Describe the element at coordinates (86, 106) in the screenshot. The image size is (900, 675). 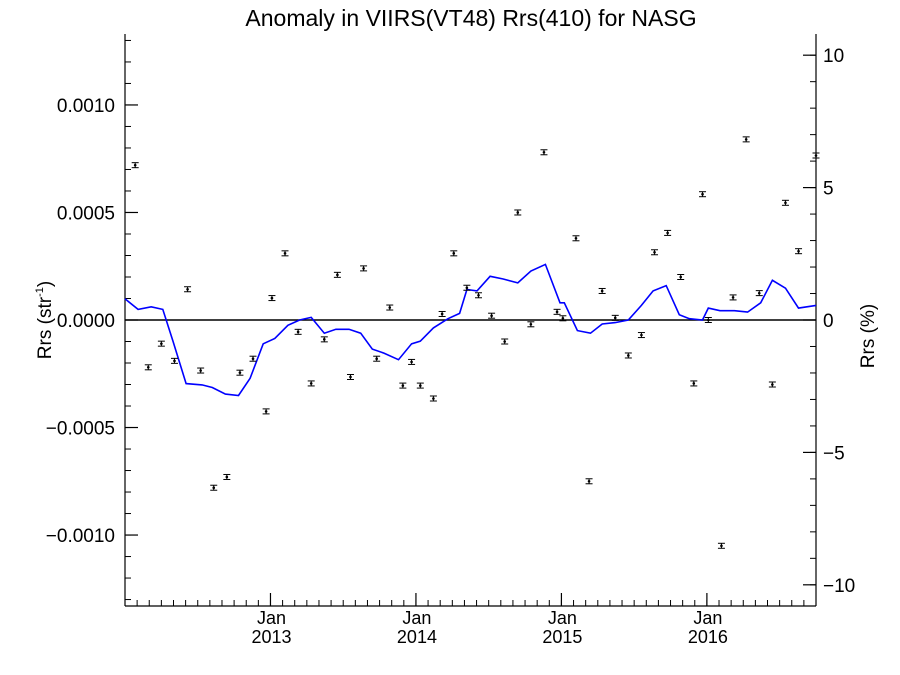
I see `left-tick-label: 0.0010` at that location.